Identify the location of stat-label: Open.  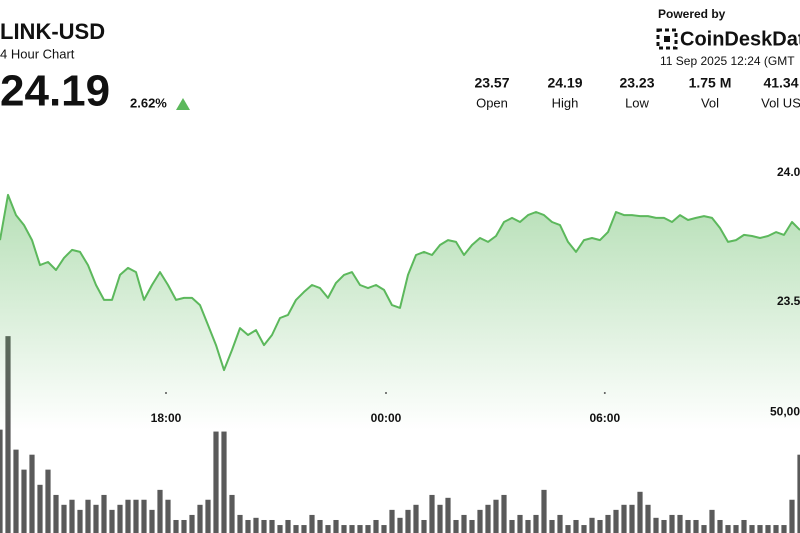
(492, 102).